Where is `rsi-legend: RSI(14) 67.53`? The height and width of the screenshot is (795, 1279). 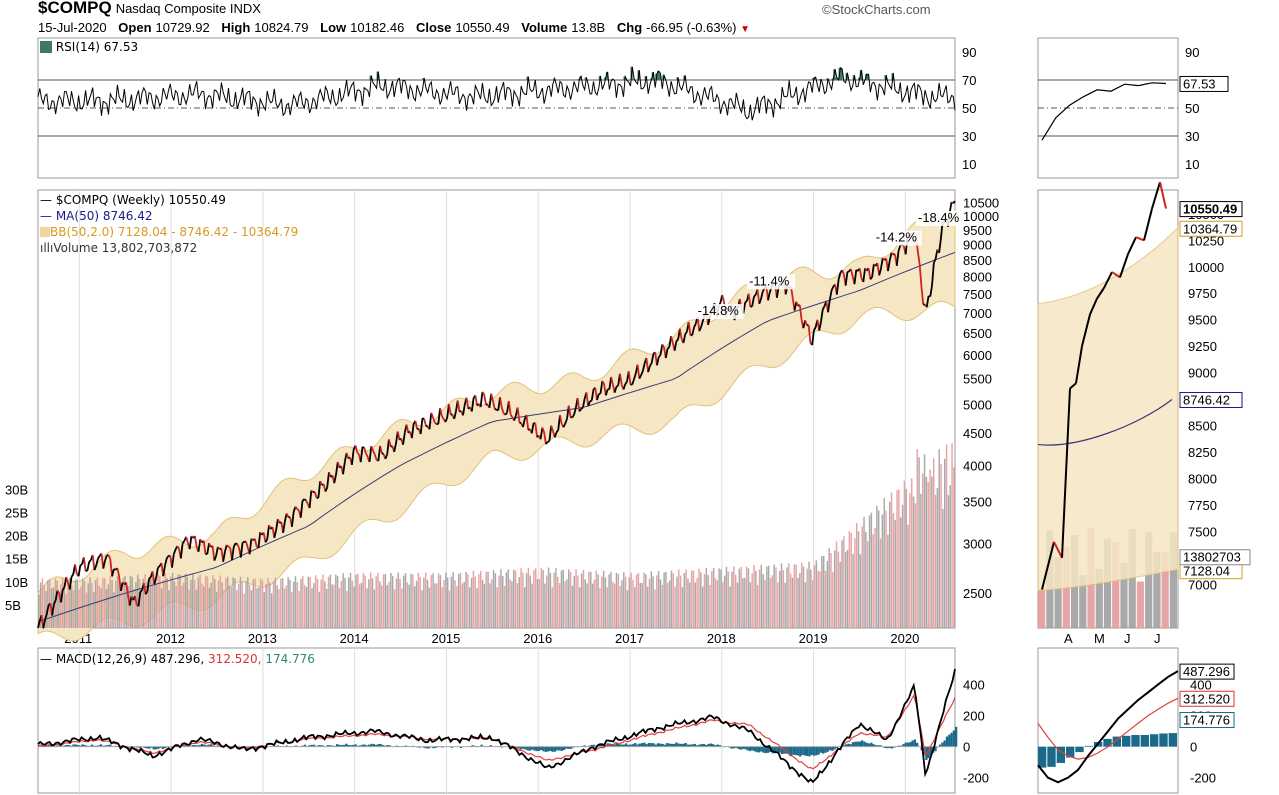
rsi-legend: RSI(14) 67.53 is located at coordinates (89, 47).